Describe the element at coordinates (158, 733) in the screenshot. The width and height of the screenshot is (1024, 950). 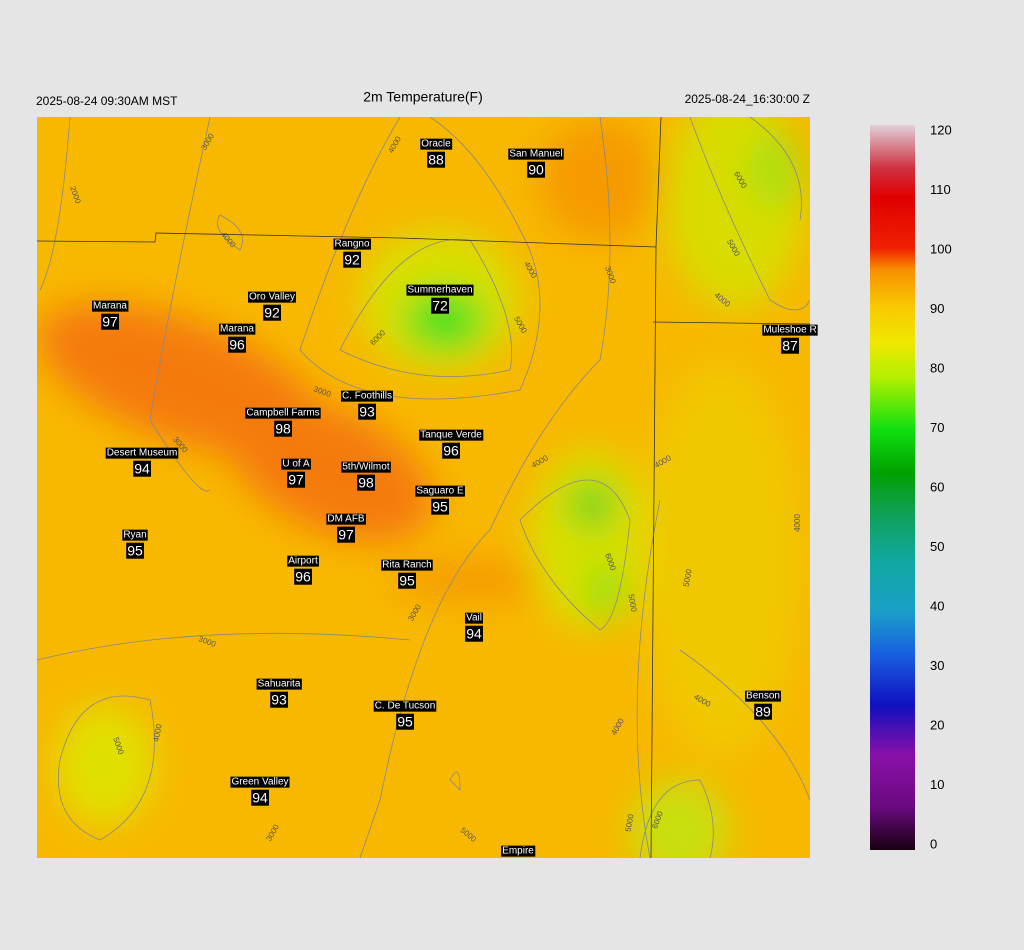
I see `contour-label: 4000` at that location.